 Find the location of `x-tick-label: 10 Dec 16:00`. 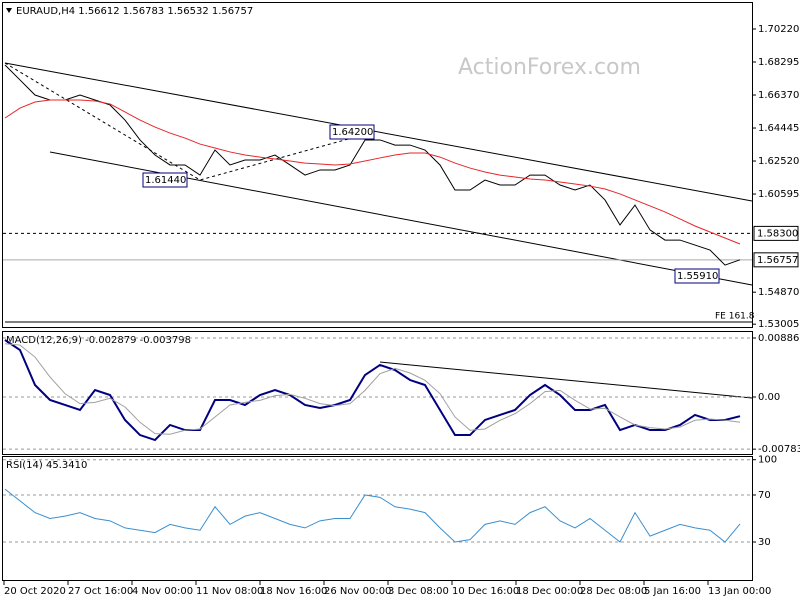

x-tick-label: 10 Dec 16:00 is located at coordinates (485, 591).